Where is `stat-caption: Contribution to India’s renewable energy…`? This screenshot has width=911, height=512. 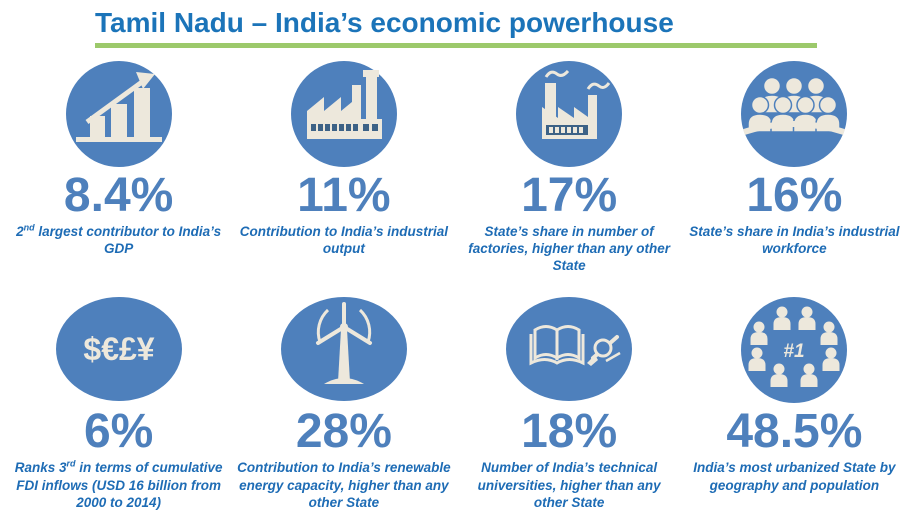 stat-caption: Contribution to India’s renewable energy… is located at coordinates (344, 485).